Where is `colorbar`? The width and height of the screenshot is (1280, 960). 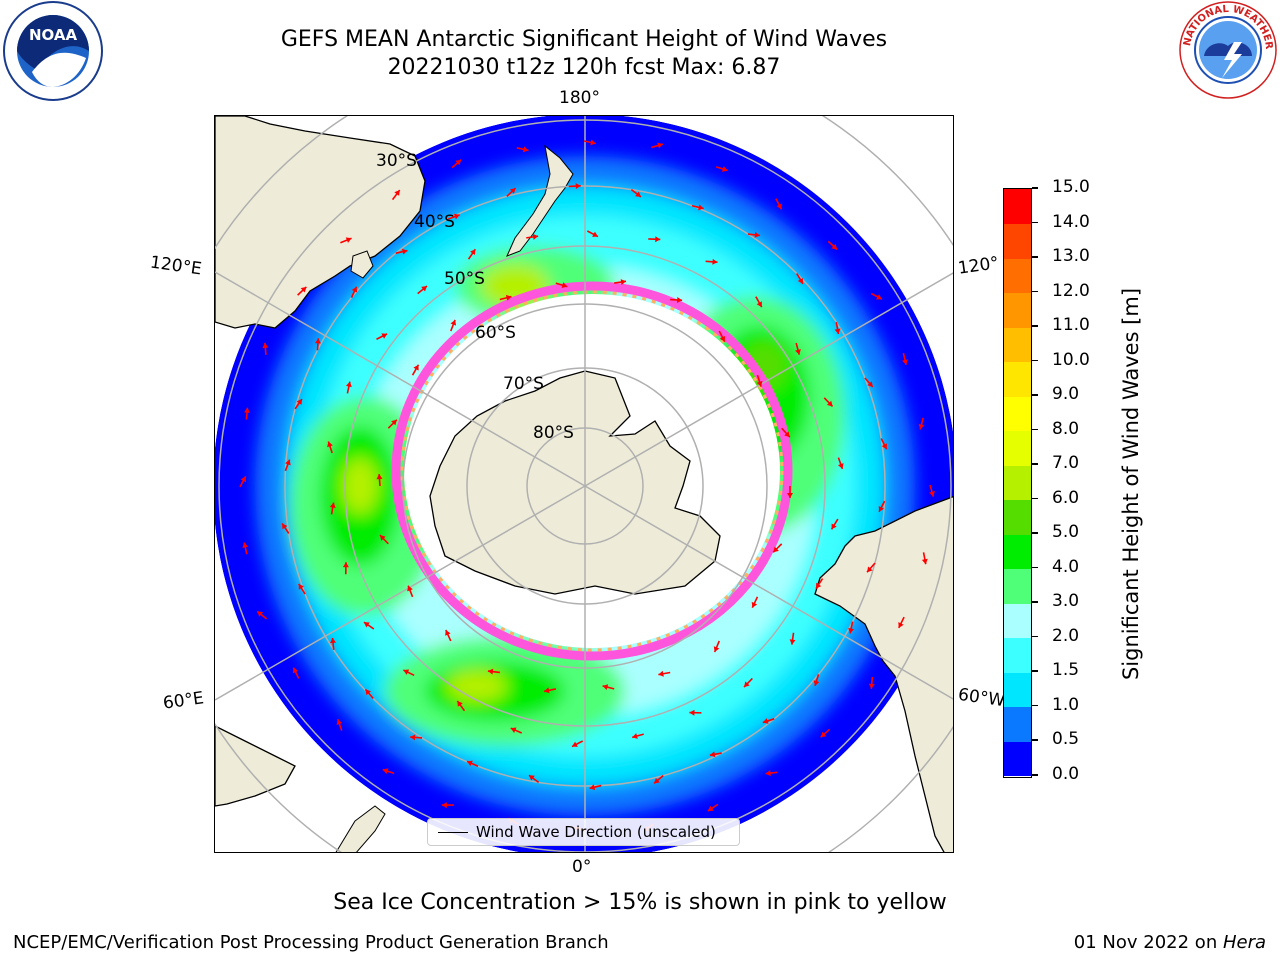
colorbar is located at coordinates (1017, 483).